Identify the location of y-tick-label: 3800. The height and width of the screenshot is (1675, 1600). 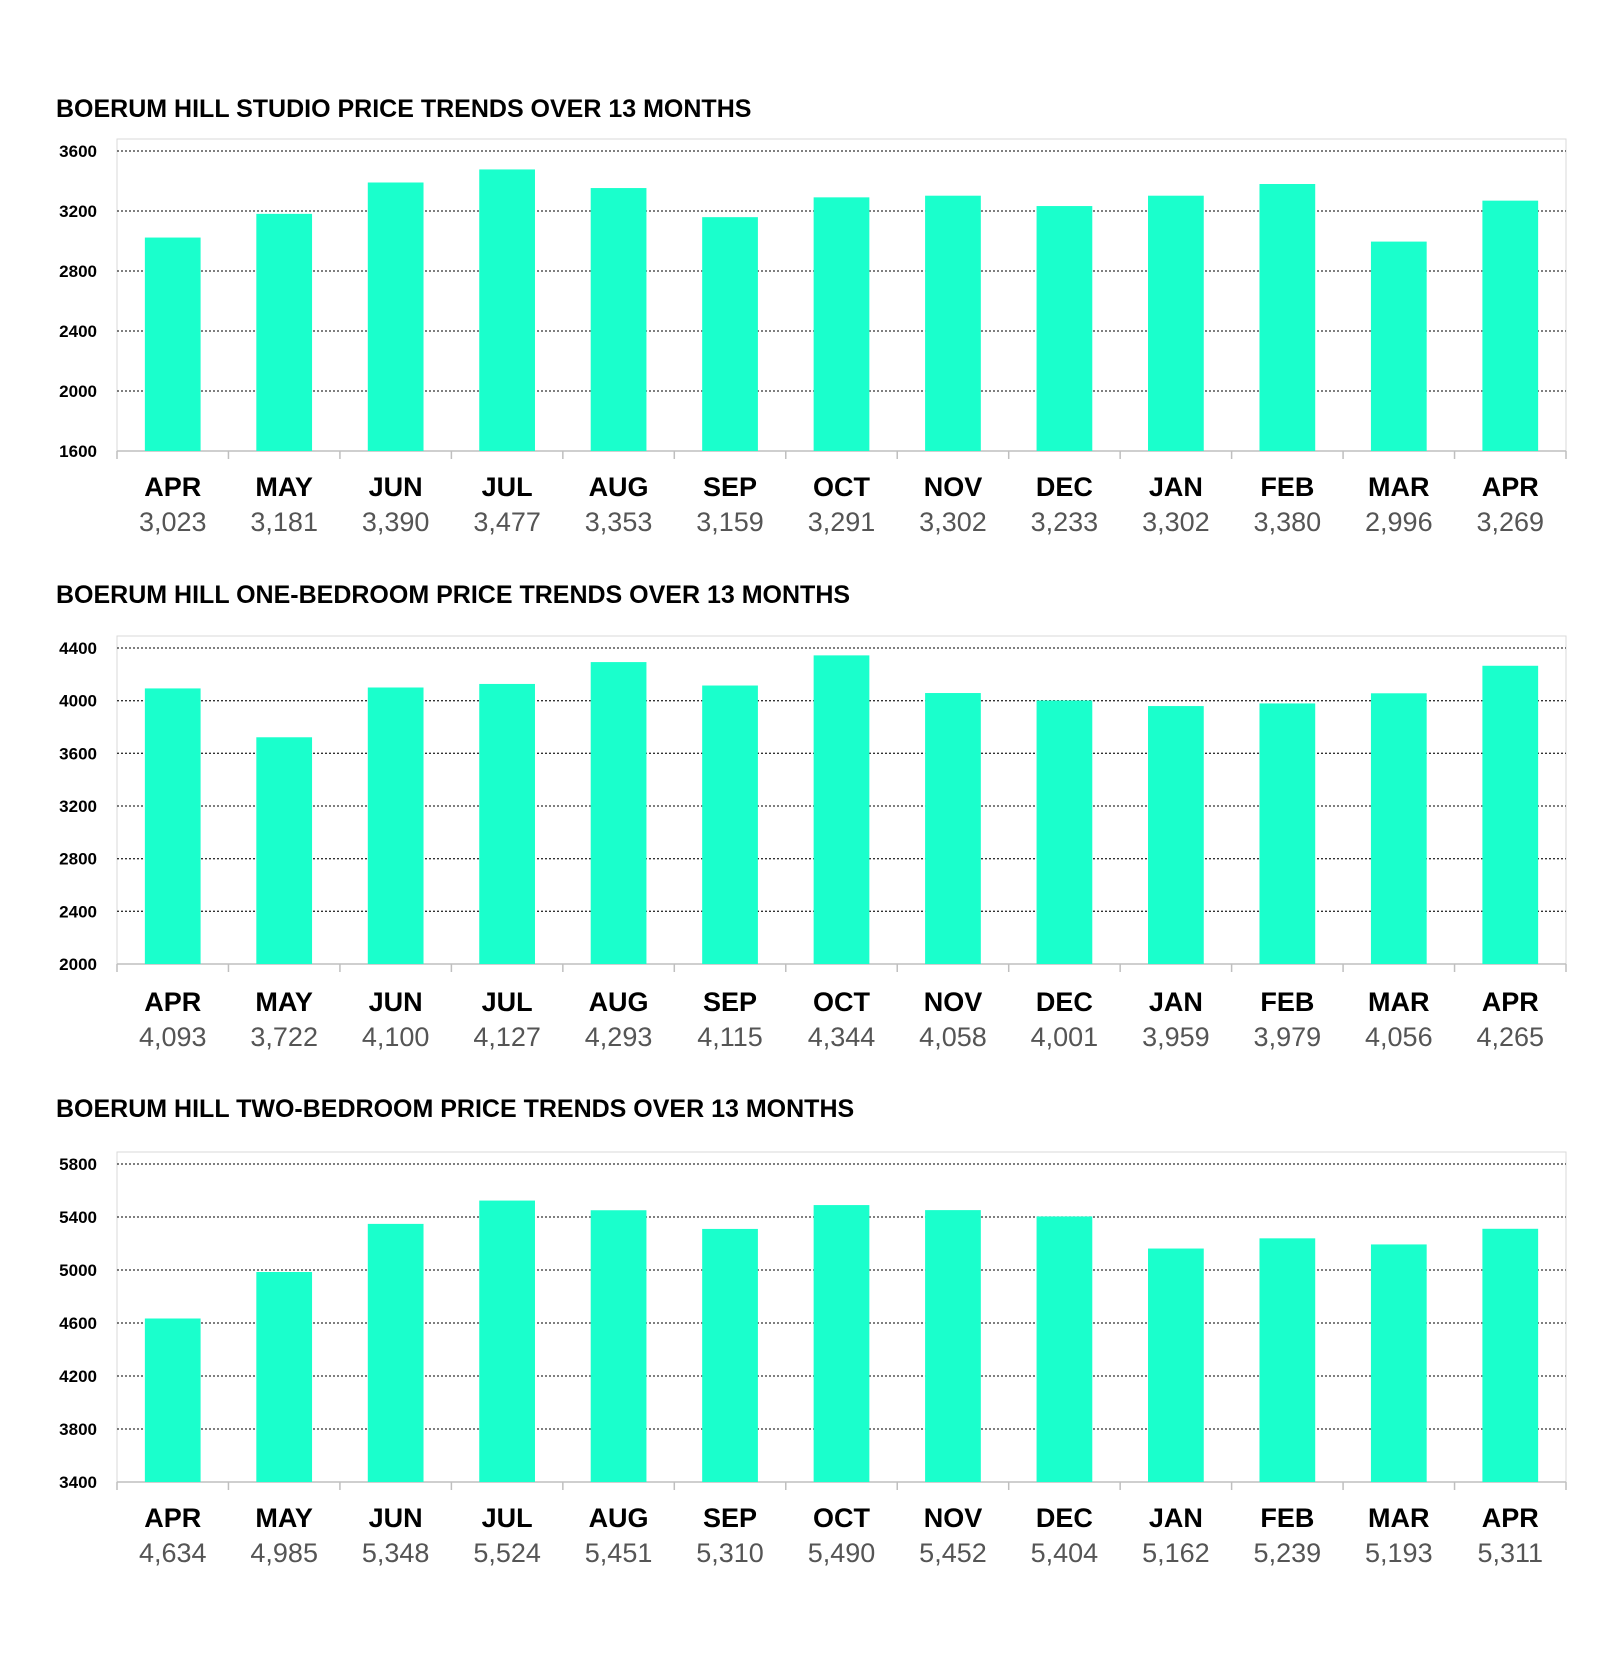
(78, 1429).